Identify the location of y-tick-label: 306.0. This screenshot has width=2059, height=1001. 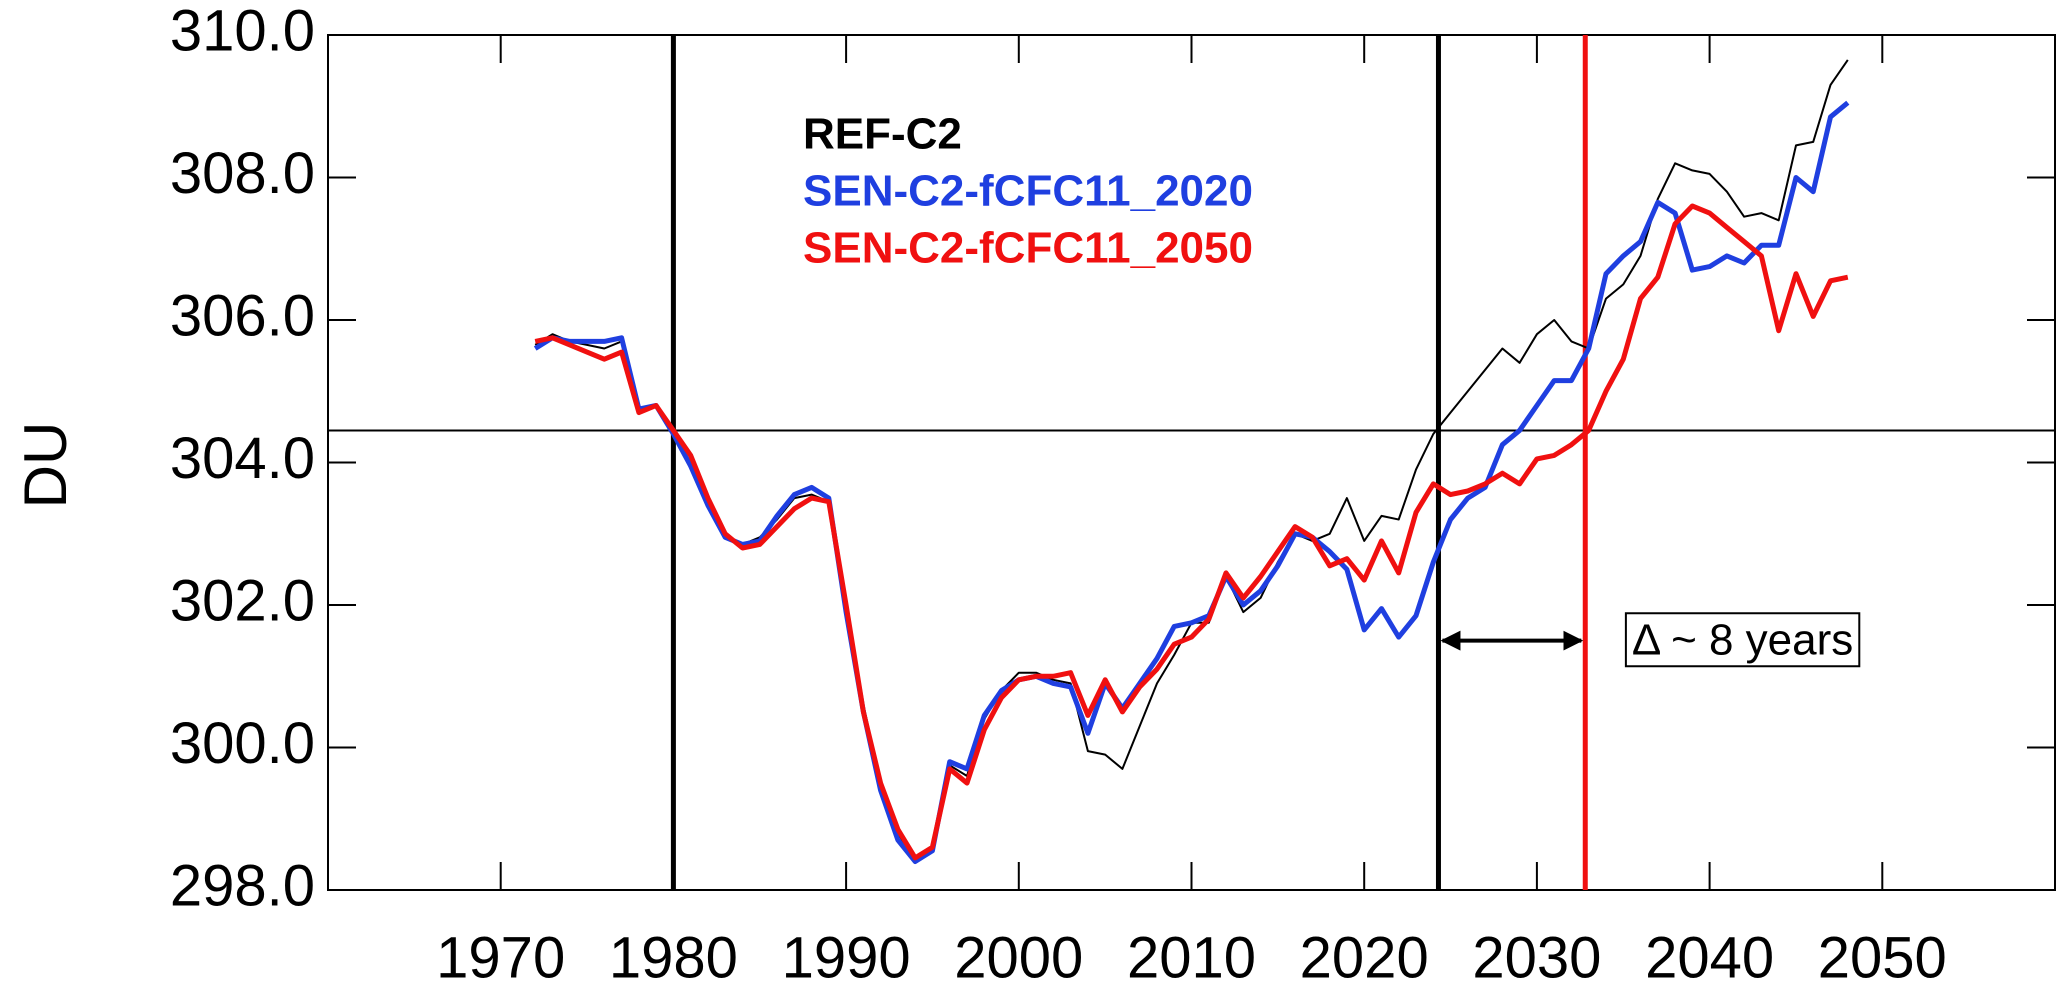
(242, 315).